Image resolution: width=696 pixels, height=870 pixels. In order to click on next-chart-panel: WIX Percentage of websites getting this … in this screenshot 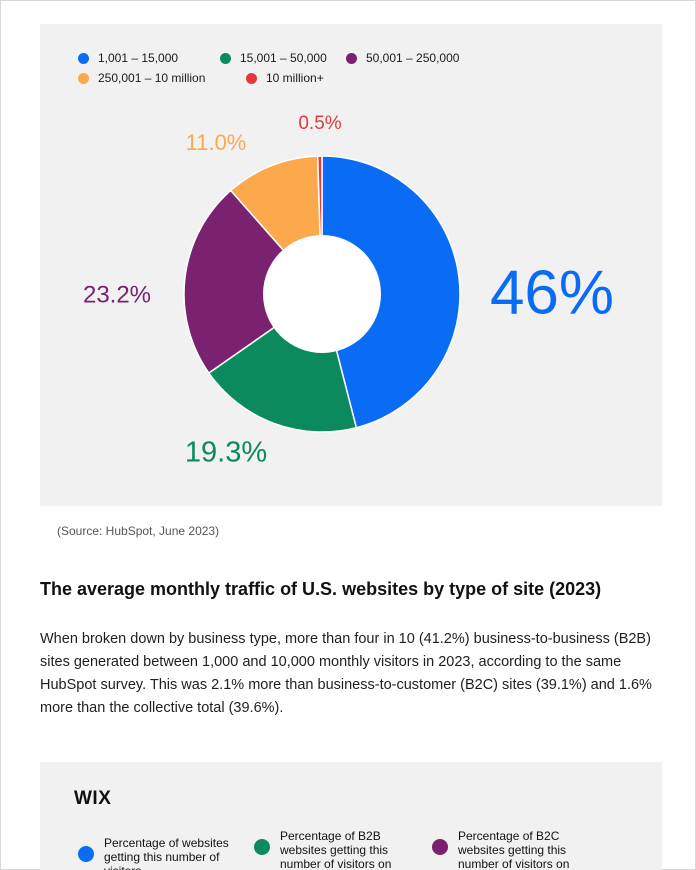, I will do `click(351, 816)`.